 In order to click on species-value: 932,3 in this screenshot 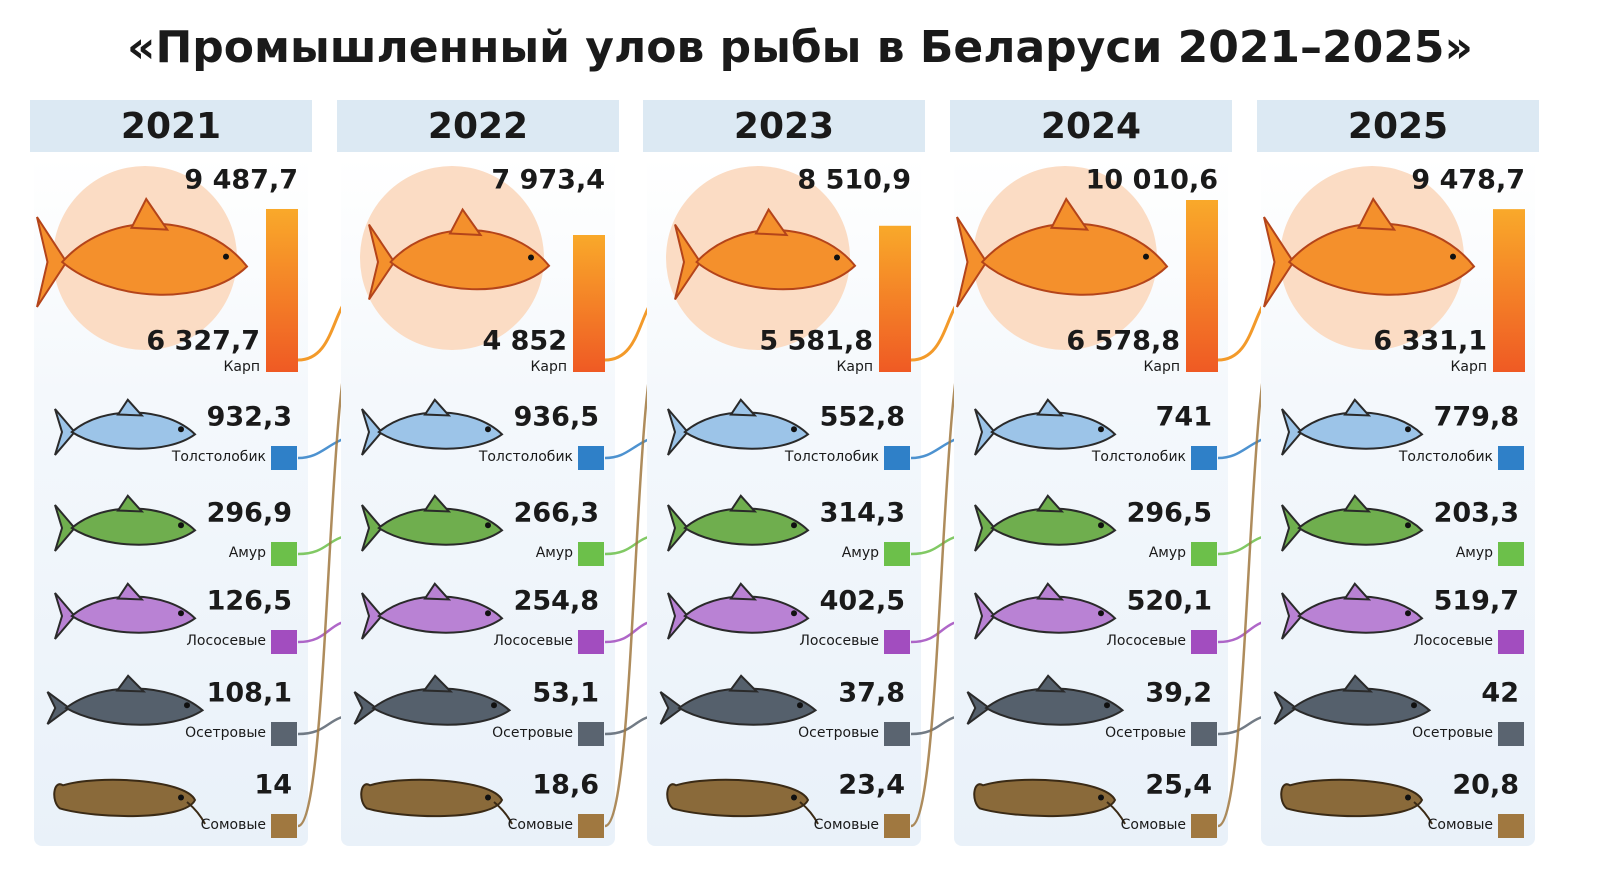, I will do `click(249, 417)`.